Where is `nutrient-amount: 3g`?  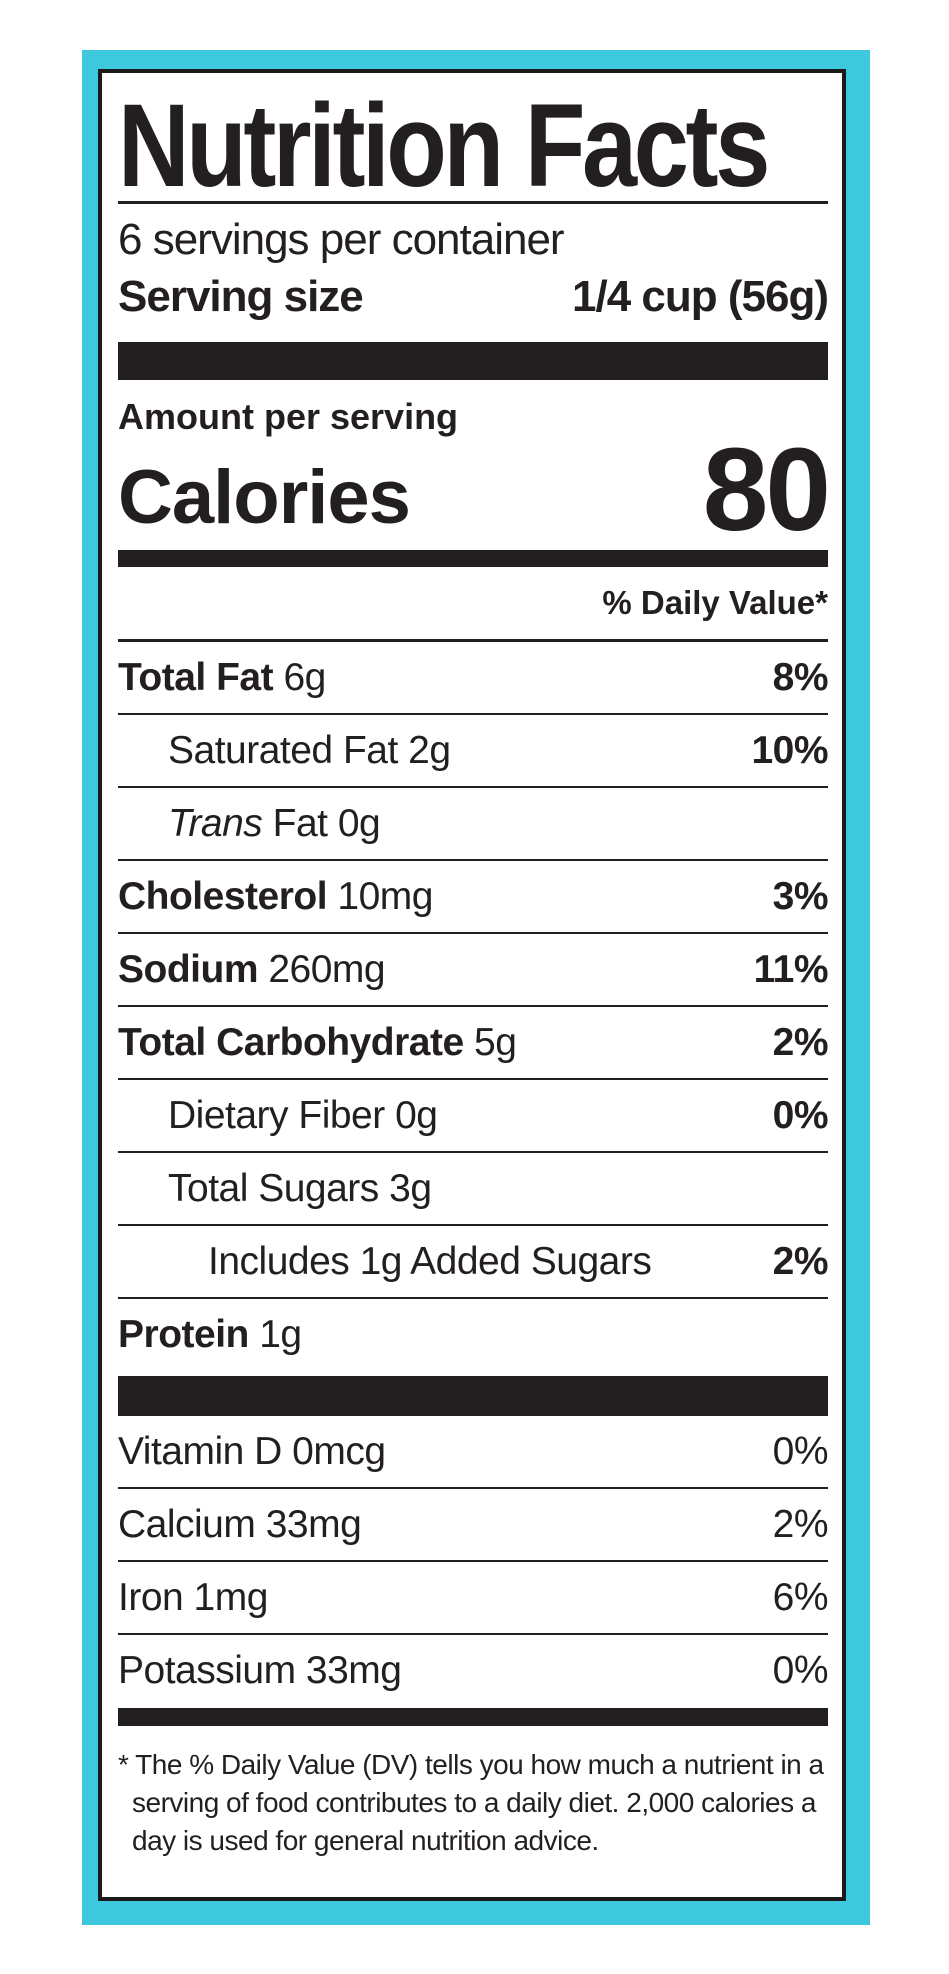
nutrient-amount: 3g is located at coordinates (410, 1188).